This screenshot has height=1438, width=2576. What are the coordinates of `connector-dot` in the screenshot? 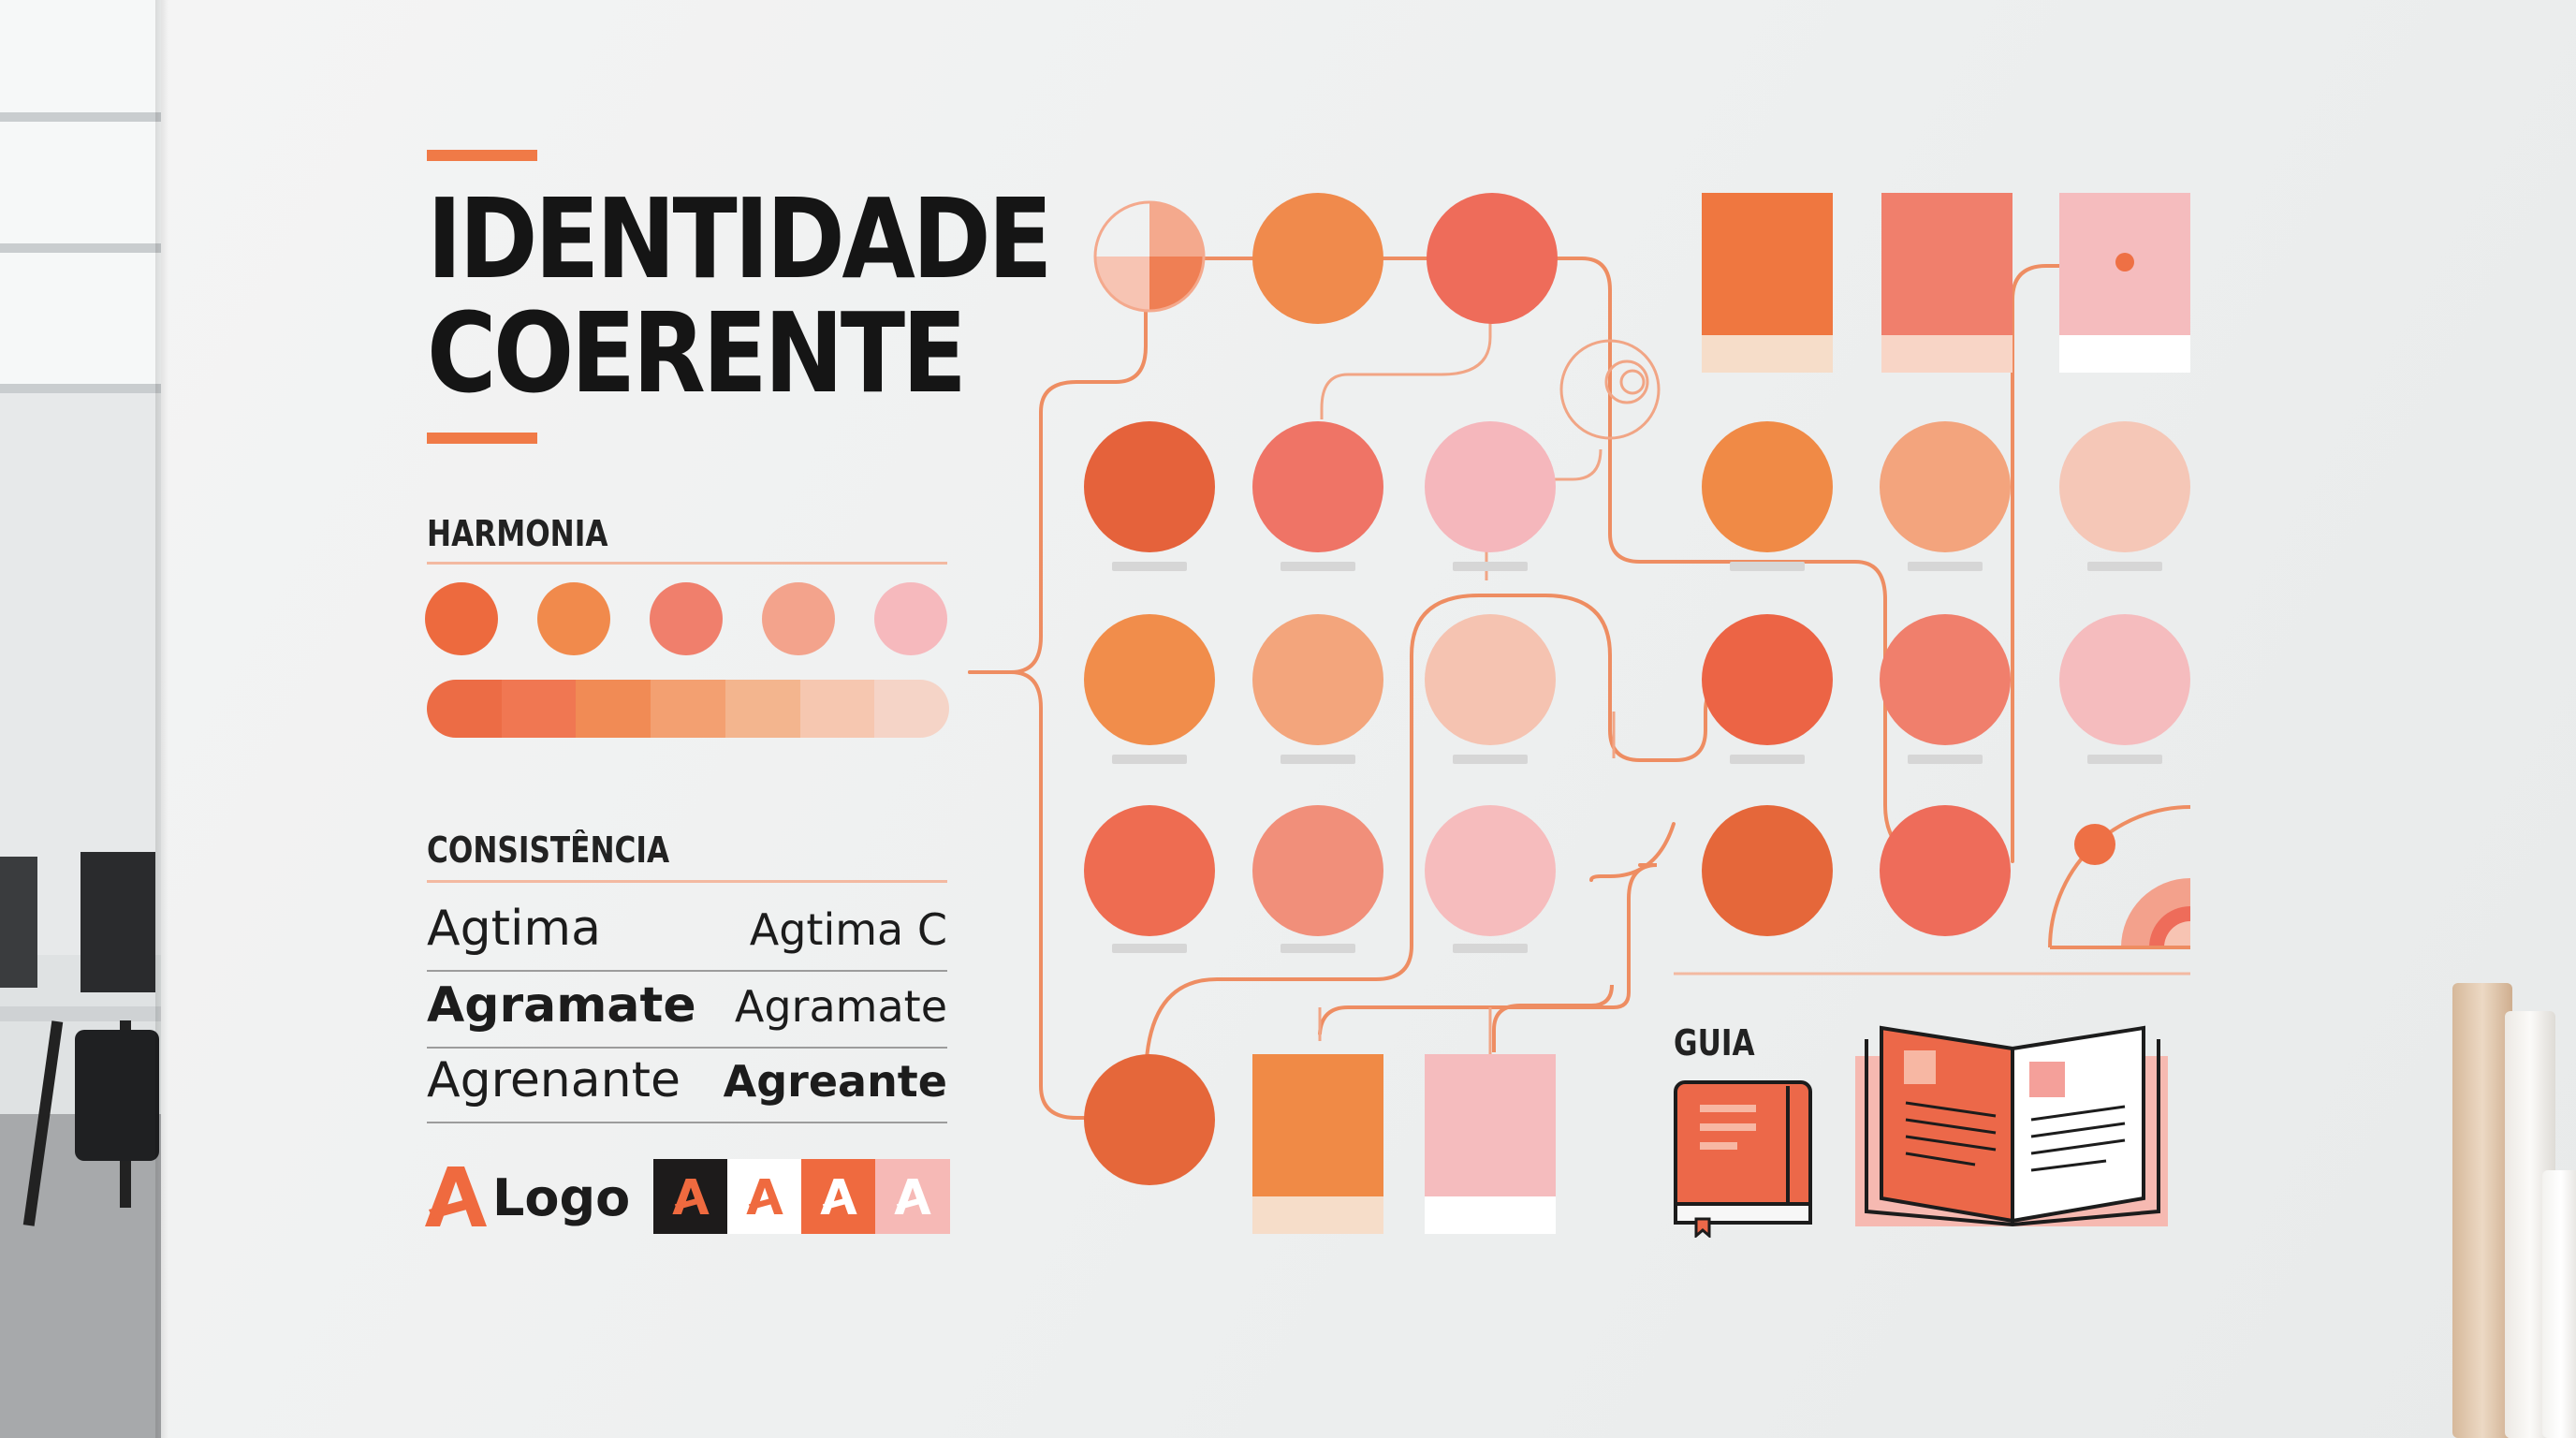 It's located at (2124, 262).